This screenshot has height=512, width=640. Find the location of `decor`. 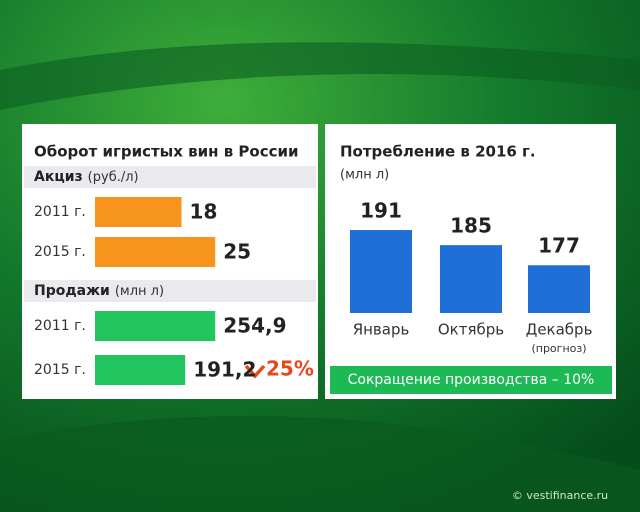

decor is located at coordinates (320, 76).